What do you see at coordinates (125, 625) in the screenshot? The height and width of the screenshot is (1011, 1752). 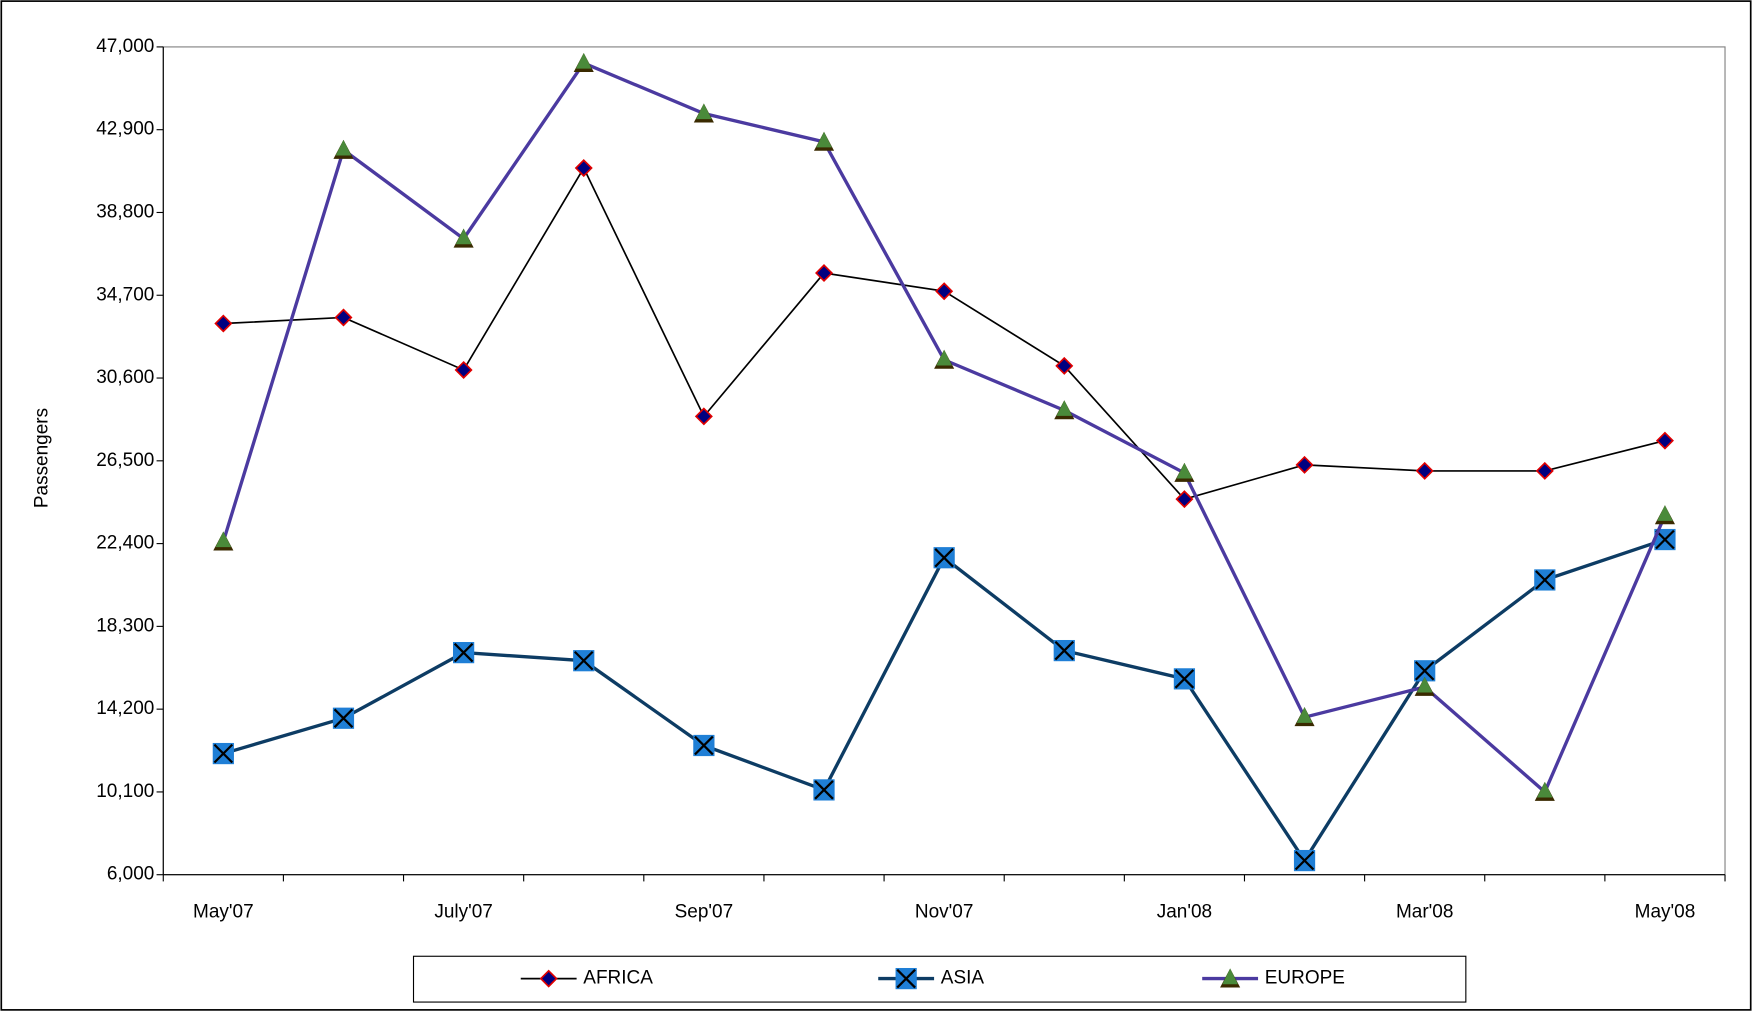 I see `y-tick-label: 18,300` at bounding box center [125, 625].